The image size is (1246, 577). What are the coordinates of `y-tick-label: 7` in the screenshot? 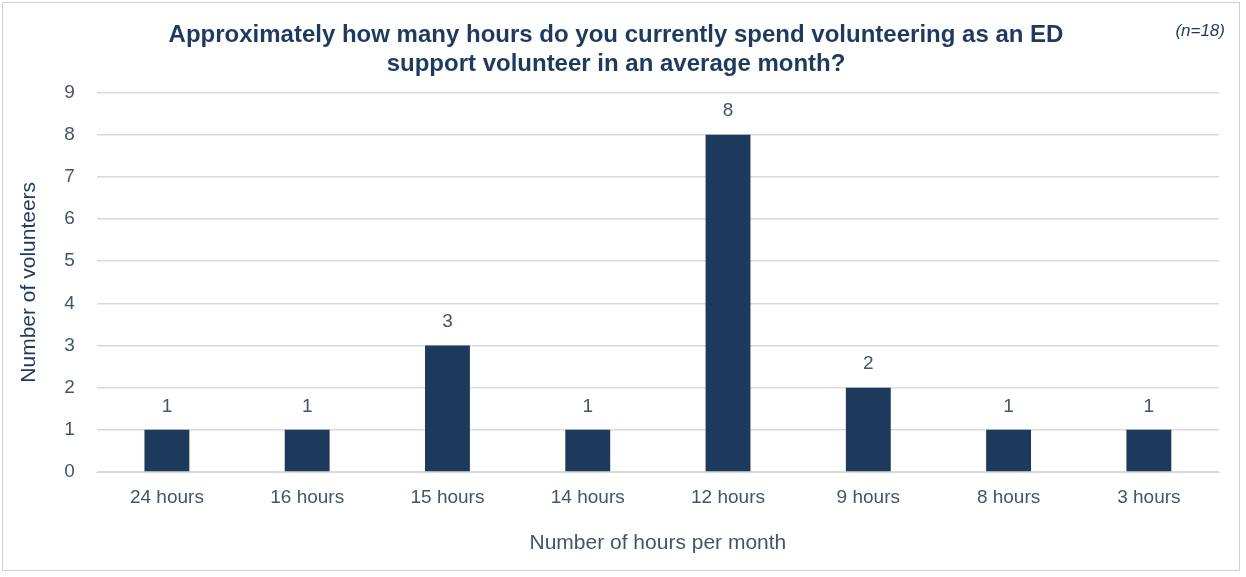 It's located at (69, 176).